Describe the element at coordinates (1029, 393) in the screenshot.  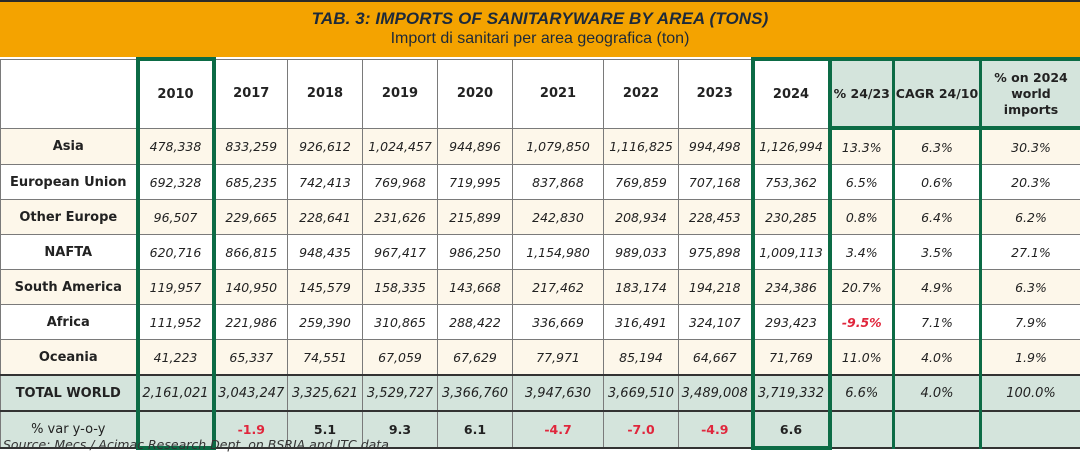
I see `cell-on-2024-world-imports: 100.0%` at that location.